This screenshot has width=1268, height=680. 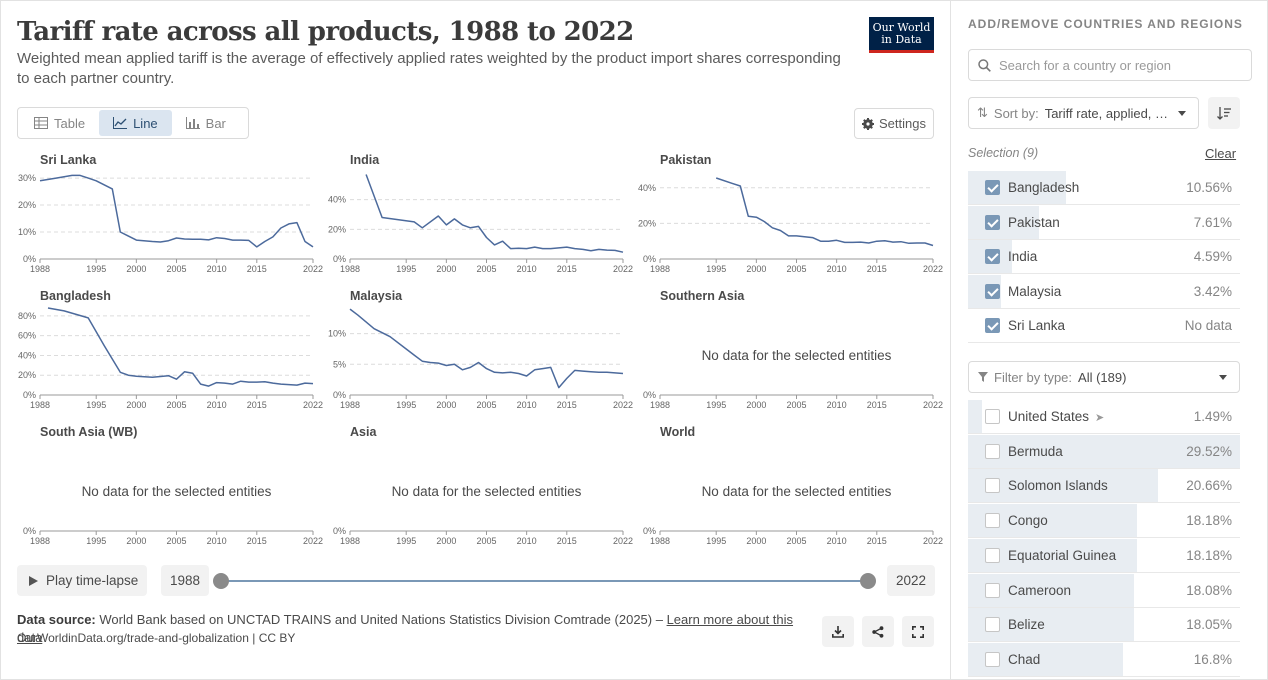 I want to click on tab-table: Table, so click(x=59, y=123).